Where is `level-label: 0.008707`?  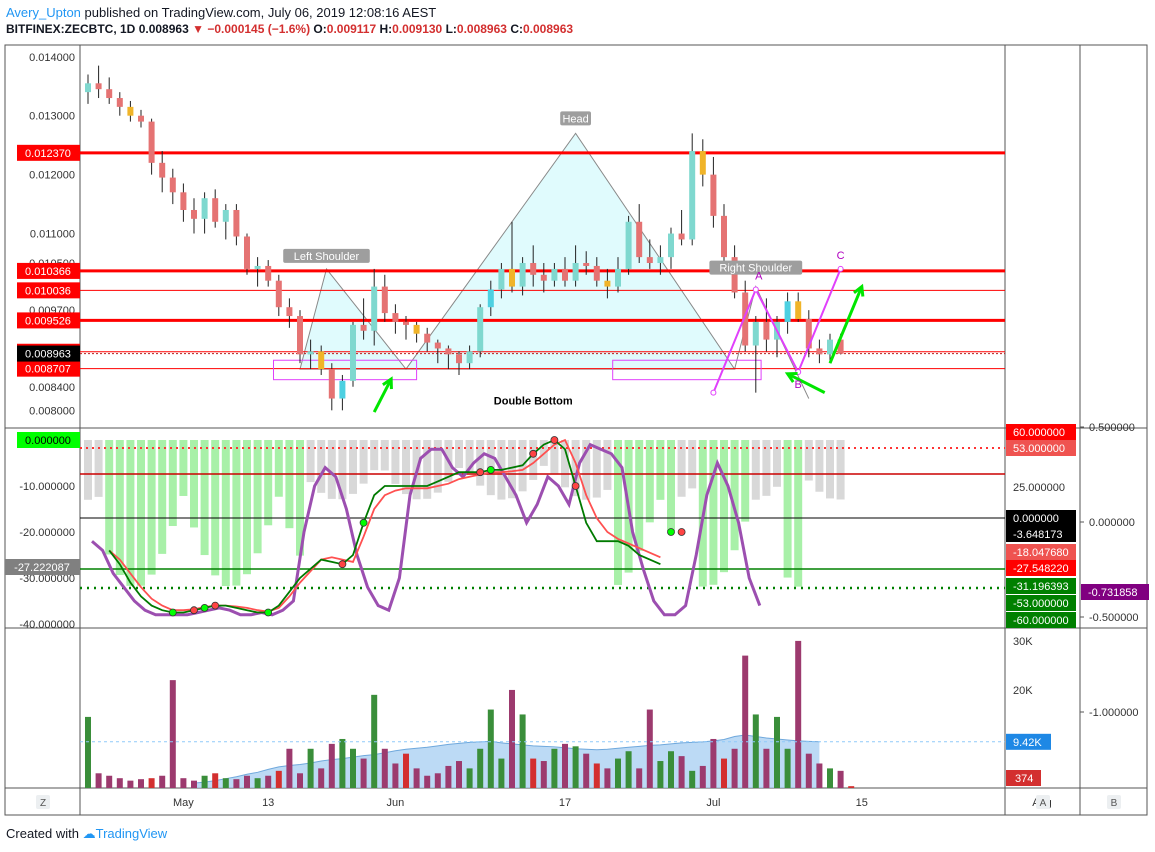 level-label: 0.008707 is located at coordinates (48, 370).